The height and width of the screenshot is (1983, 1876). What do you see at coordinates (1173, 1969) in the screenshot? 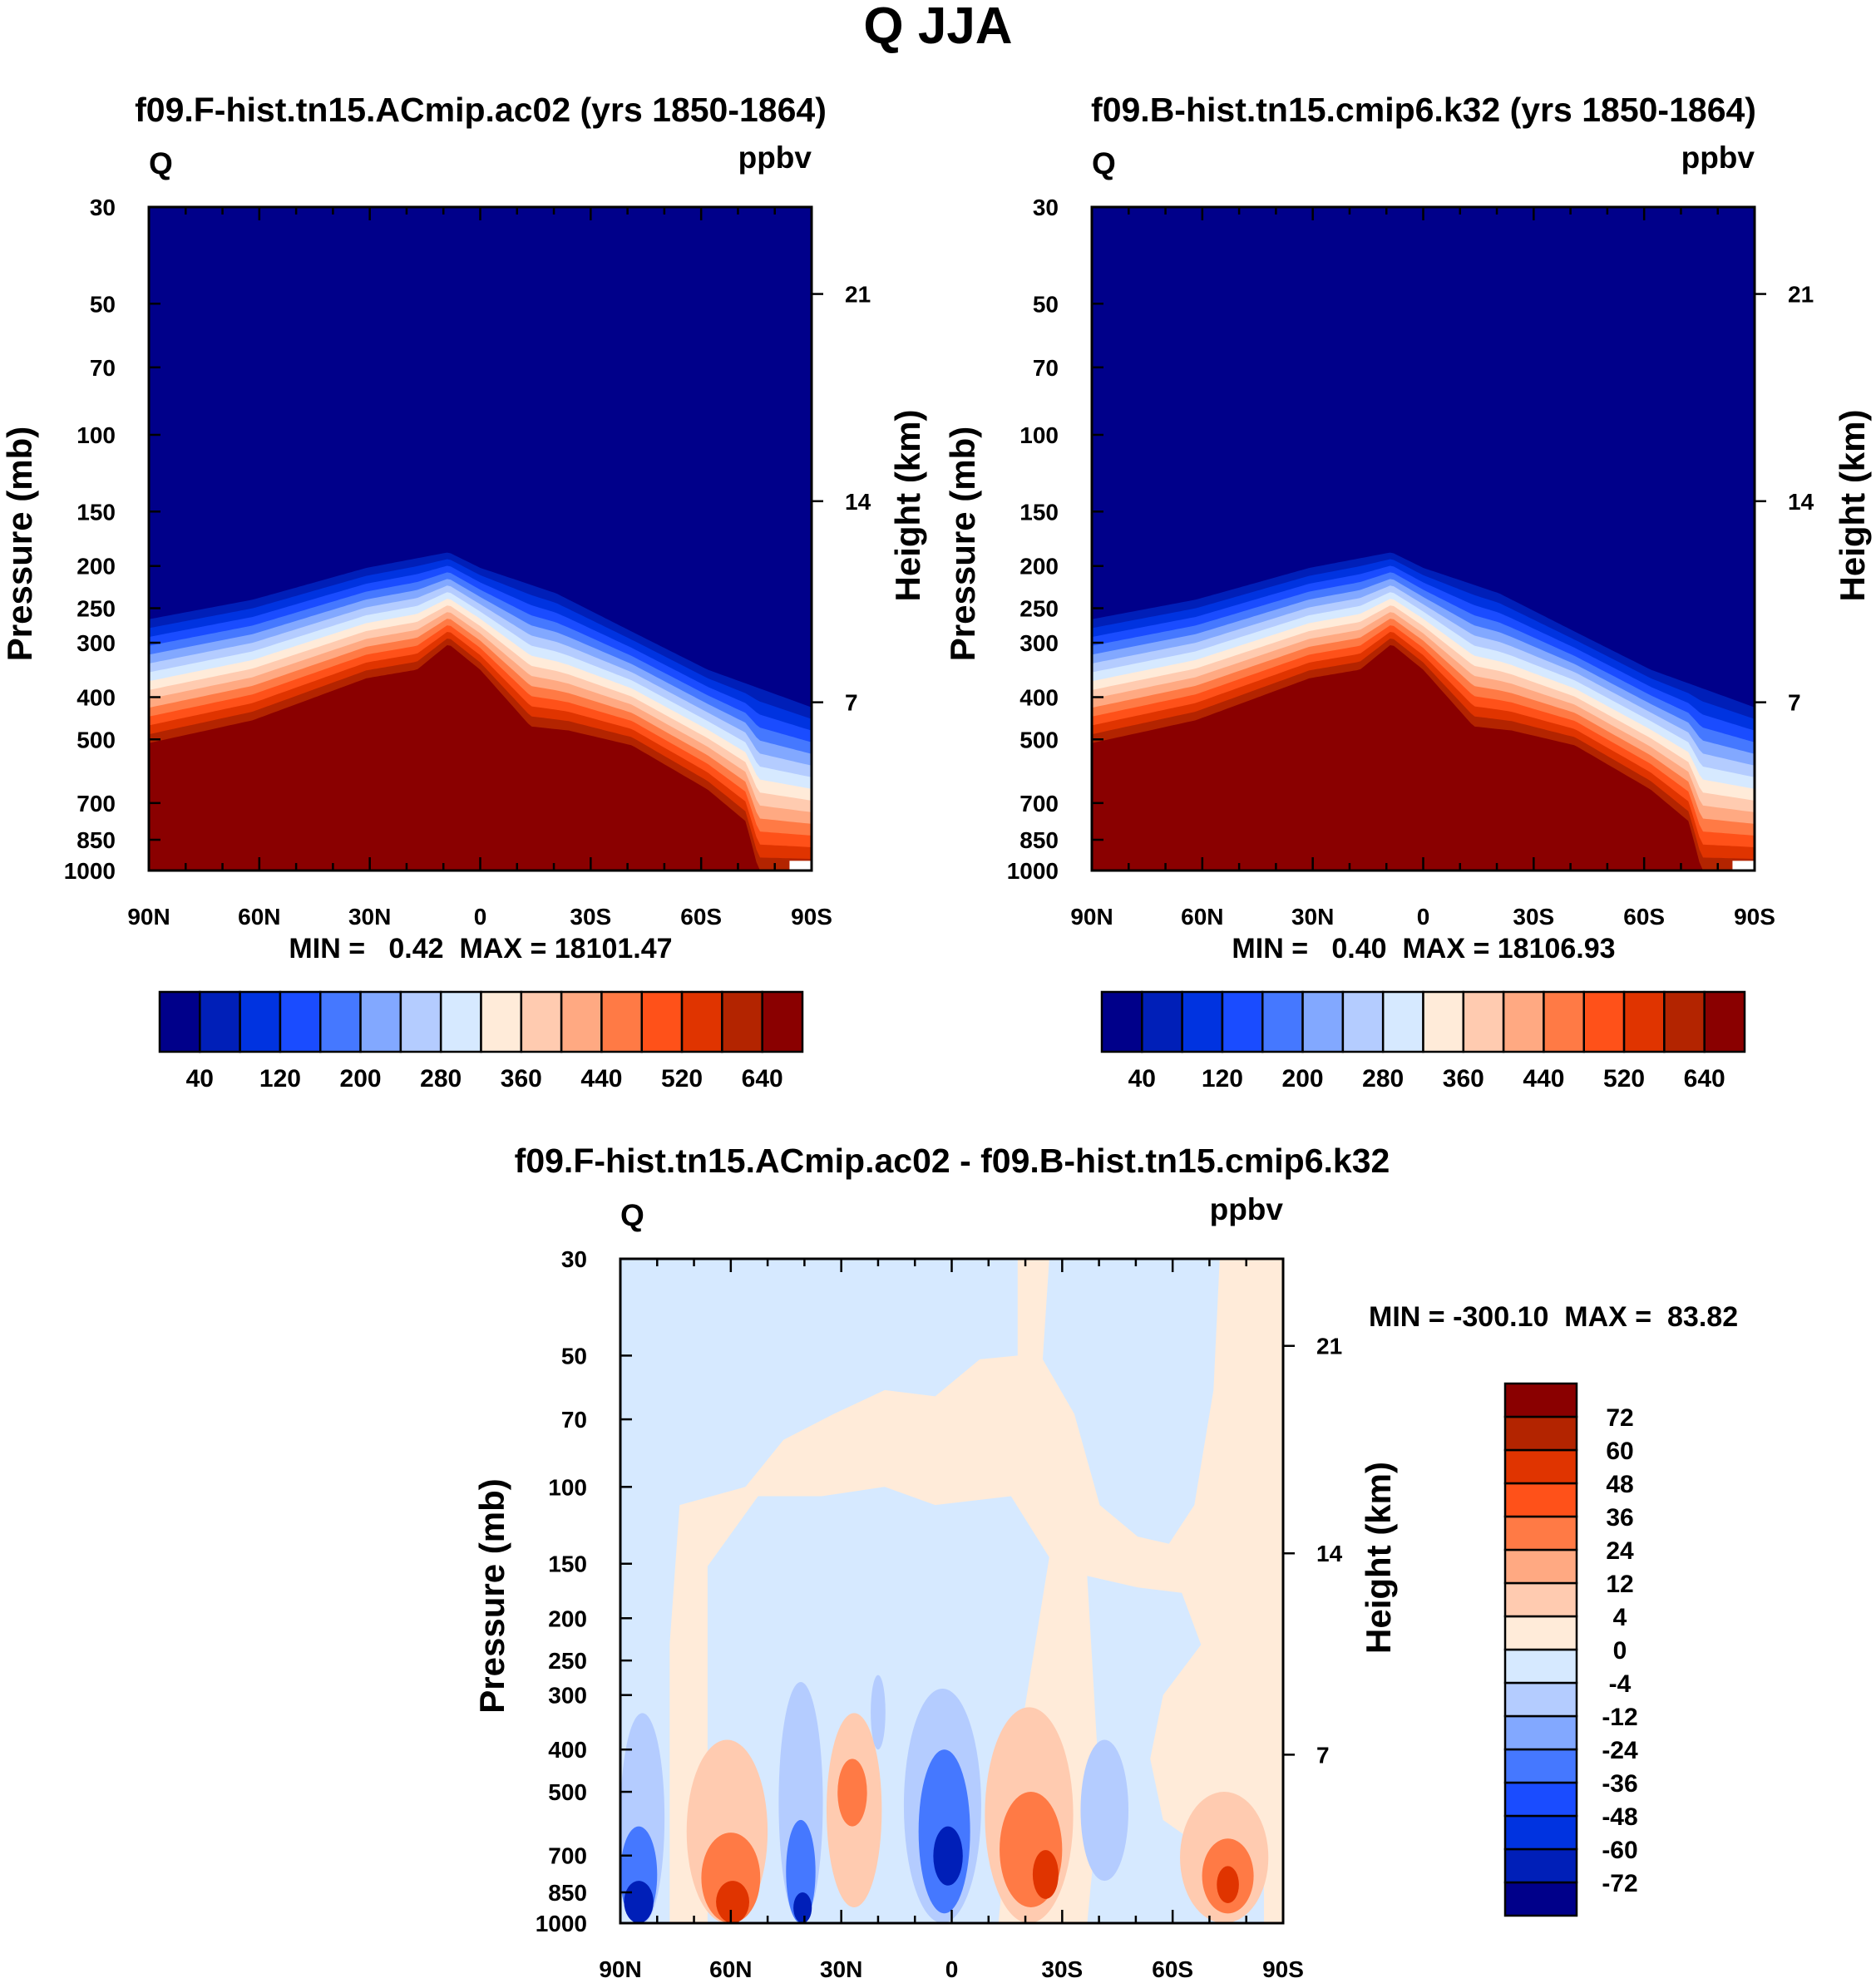
I see `x-tick-label: 60S` at bounding box center [1173, 1969].